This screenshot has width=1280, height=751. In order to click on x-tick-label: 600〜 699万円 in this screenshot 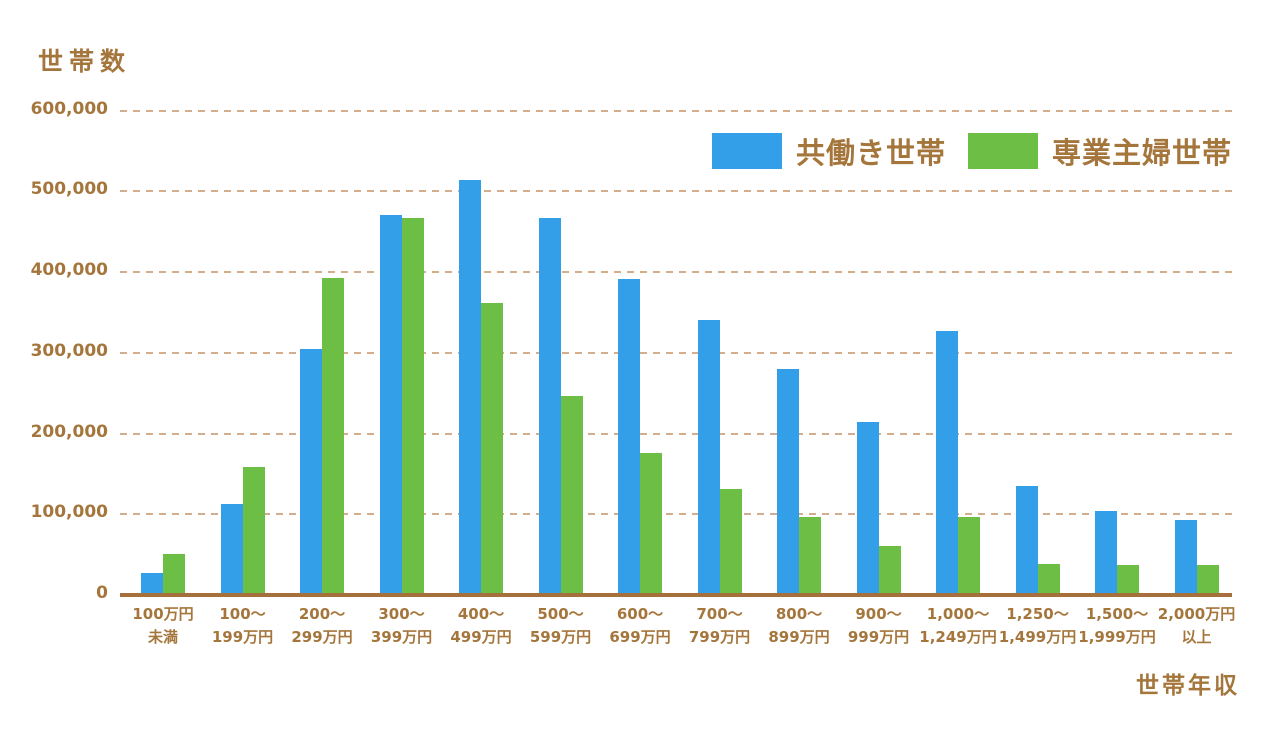, I will do `click(640, 625)`.